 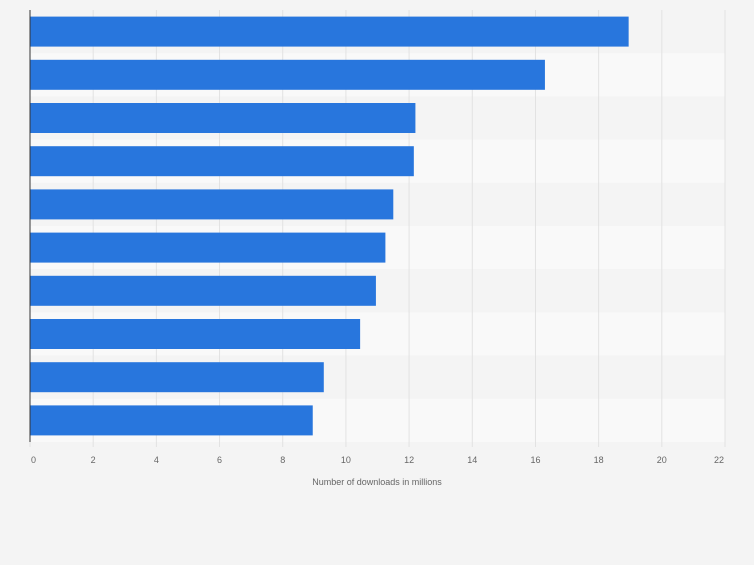 I want to click on x-axis-label: Number of downloads in millions, so click(x=377, y=482).